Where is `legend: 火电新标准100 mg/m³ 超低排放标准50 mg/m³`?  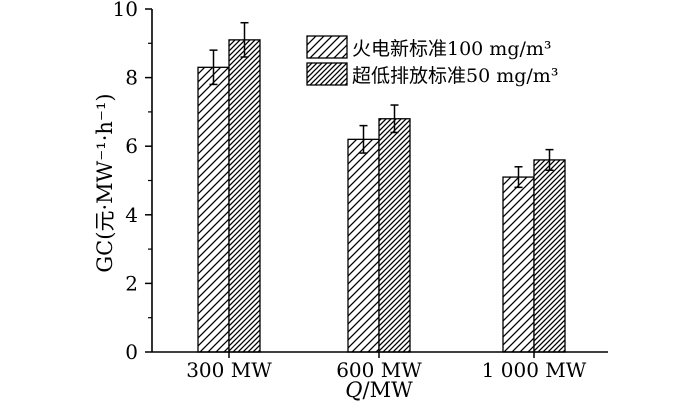 legend: 火电新标准100 mg/m³ 超低排放标准50 mg/m³ is located at coordinates (432, 61).